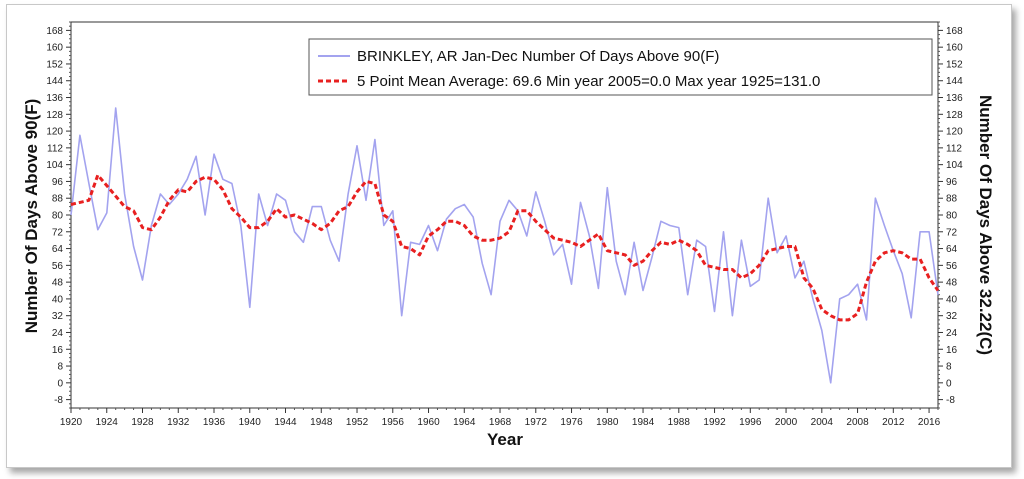  Describe the element at coordinates (952, 316) in the screenshot. I see `y-tick-label-right: 32` at that location.